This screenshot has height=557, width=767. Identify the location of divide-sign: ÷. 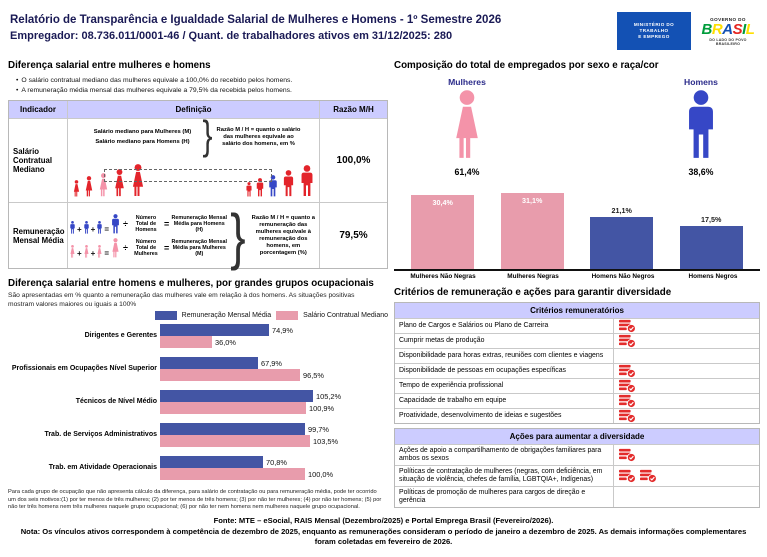
(125, 223).